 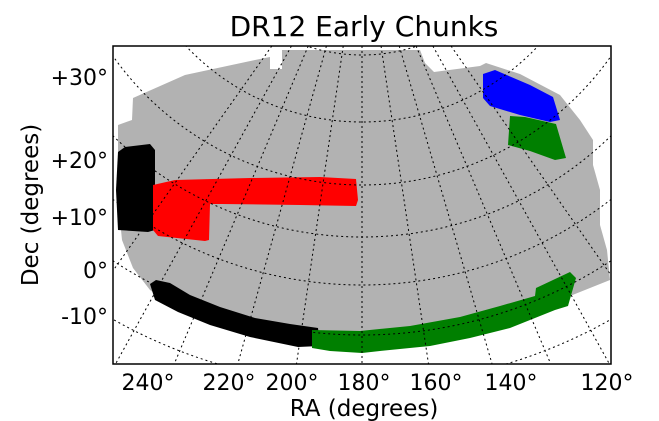 I want to click on chunk-green-south, so click(x=444, y=312).